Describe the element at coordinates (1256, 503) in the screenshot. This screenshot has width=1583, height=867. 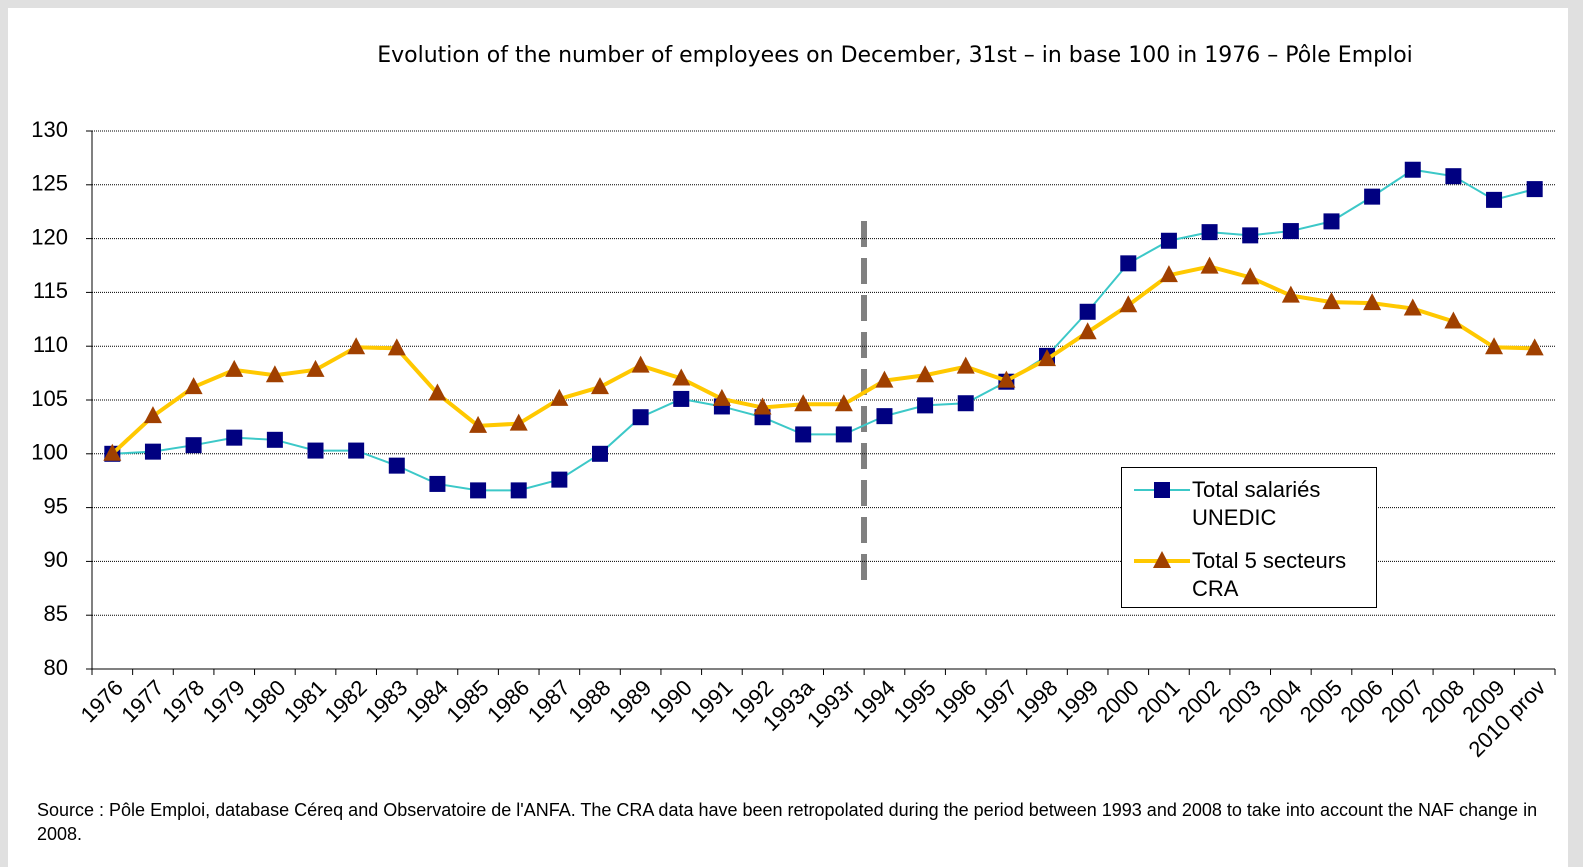
I see `legend-label: Total salariés UNEDIC` at that location.